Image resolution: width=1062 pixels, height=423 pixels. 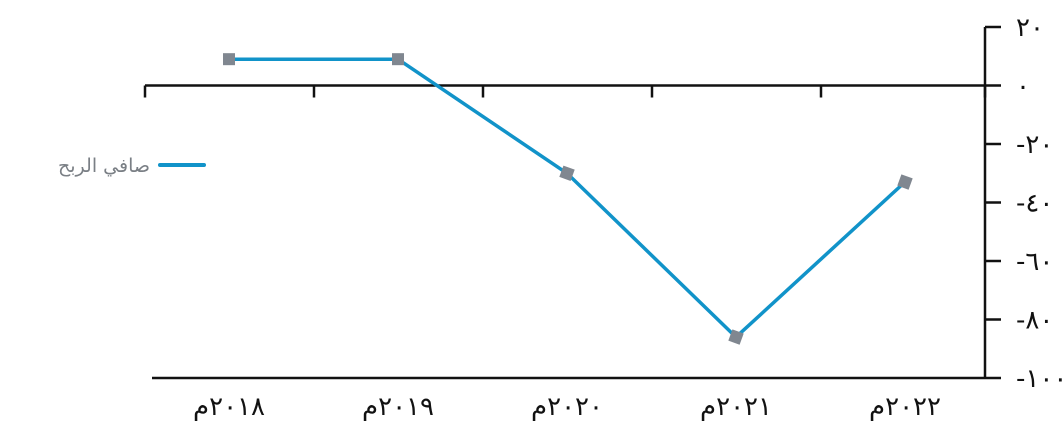 What do you see at coordinates (104, 166) in the screenshot?
I see `legend-label: صافي الربح` at bounding box center [104, 166].